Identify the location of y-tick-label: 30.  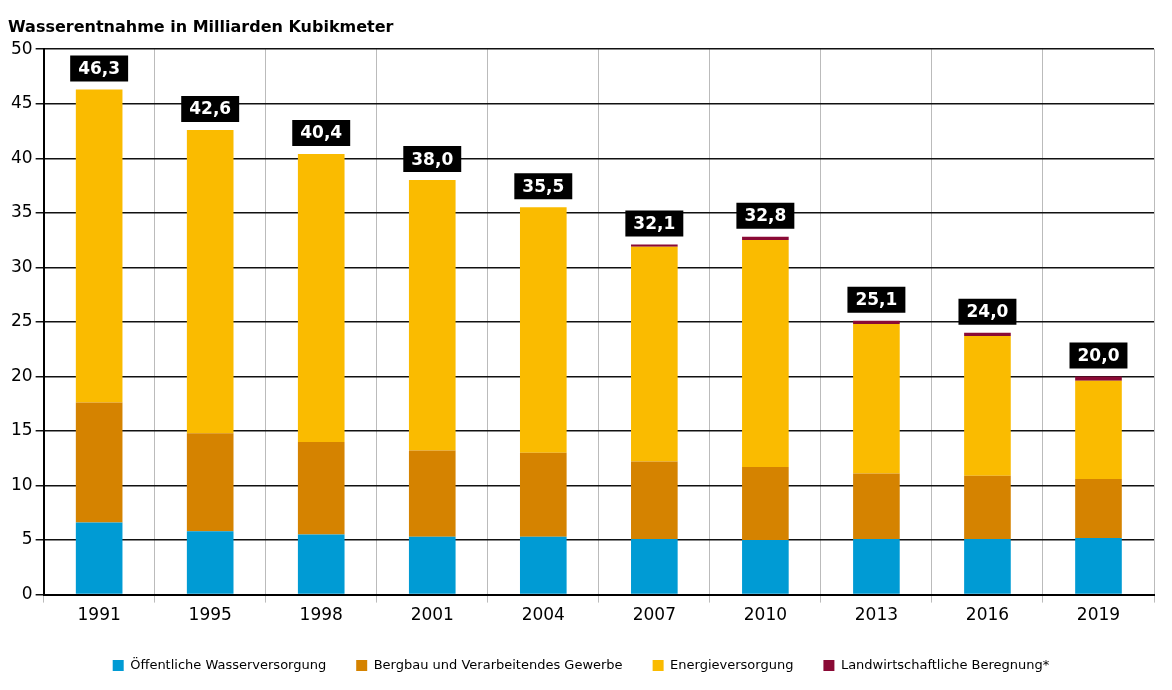
(21, 265).